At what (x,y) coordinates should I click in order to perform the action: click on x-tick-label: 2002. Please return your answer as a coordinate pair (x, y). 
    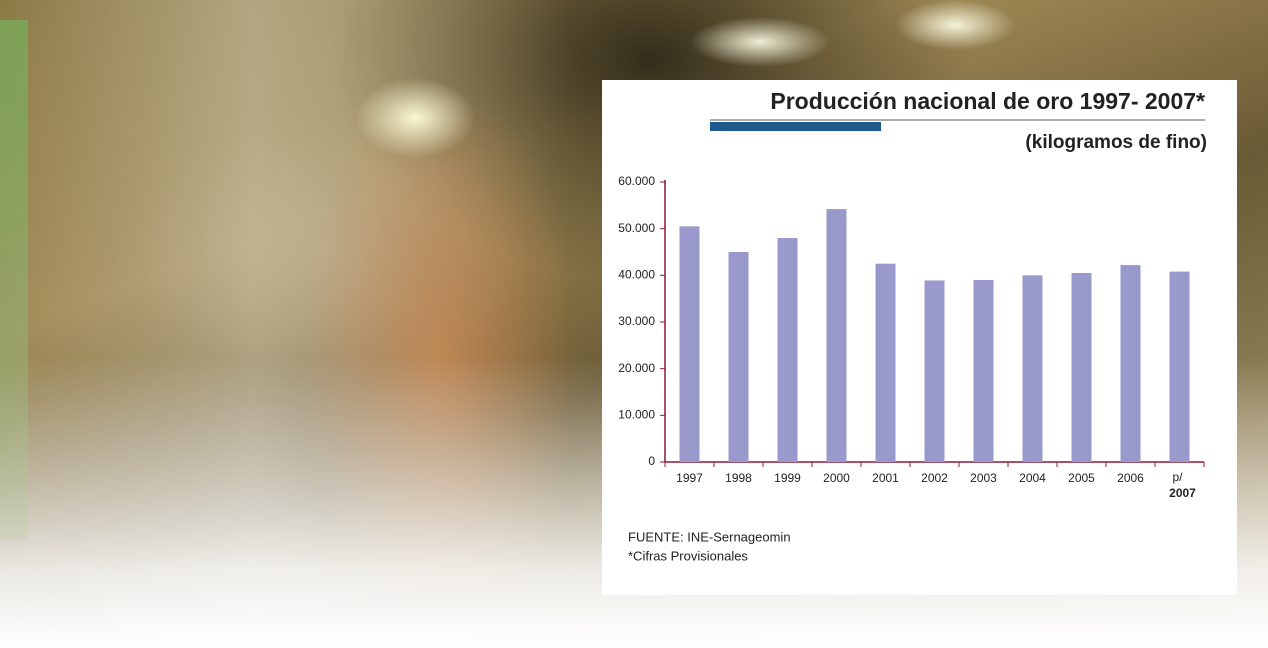
    Looking at the image, I should click on (934, 478).